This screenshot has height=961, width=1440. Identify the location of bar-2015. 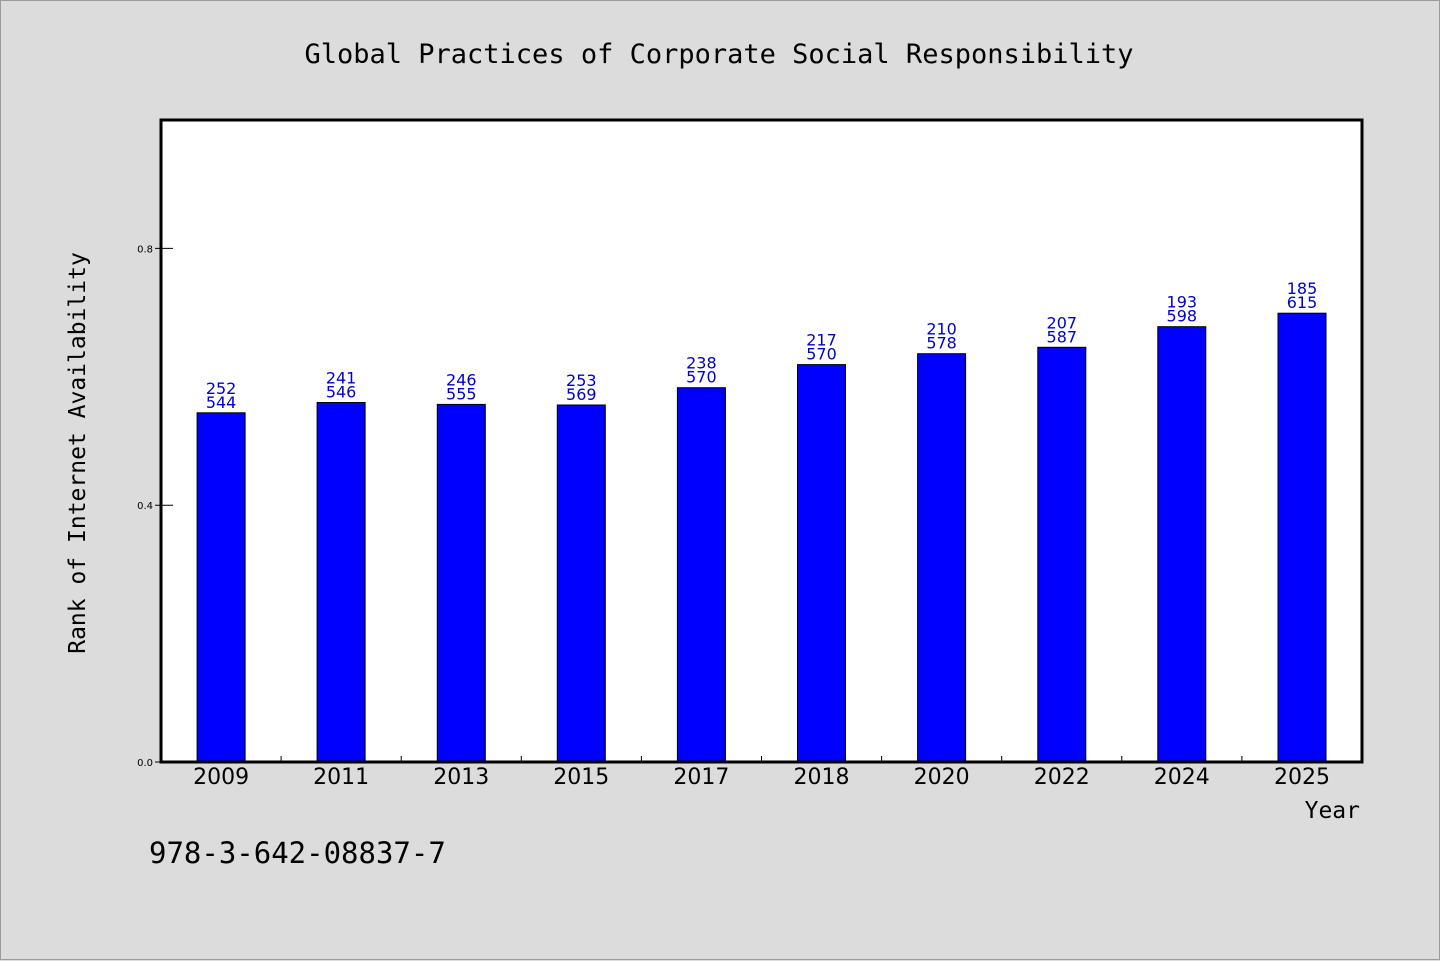
(581, 583).